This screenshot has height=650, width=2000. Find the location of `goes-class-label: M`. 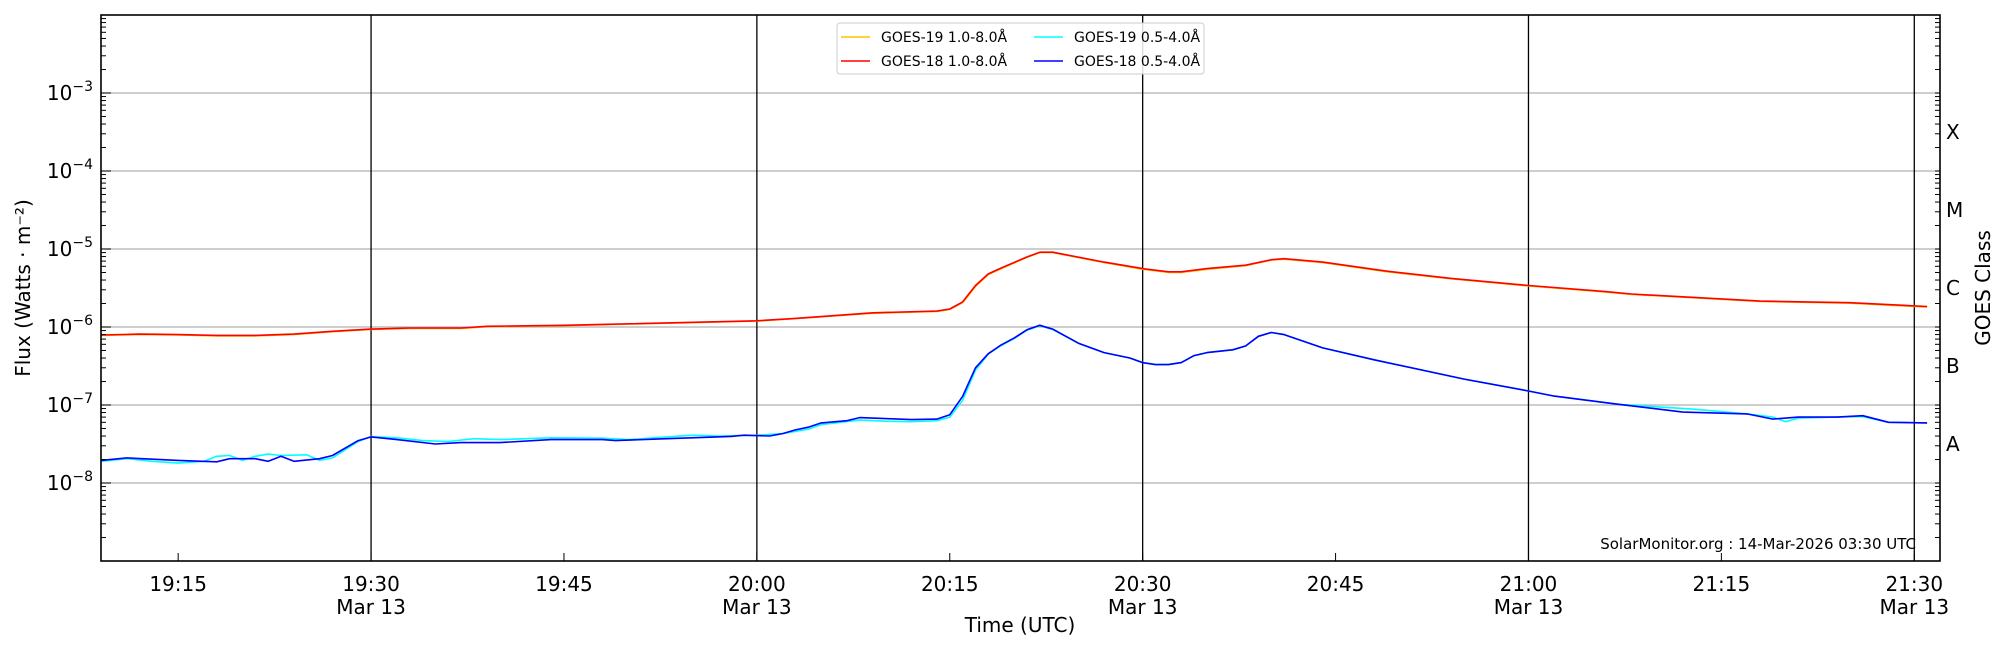

goes-class-label: M is located at coordinates (1954, 210).